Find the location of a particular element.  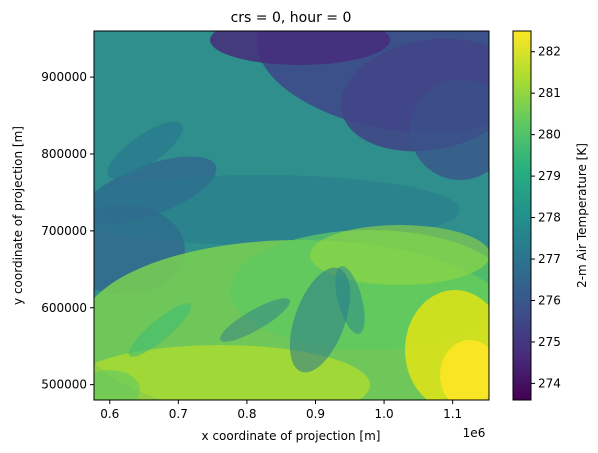

colorbar-axis: 274 275 276 277 278 279 280 281 282 is located at coordinates (546, 217).